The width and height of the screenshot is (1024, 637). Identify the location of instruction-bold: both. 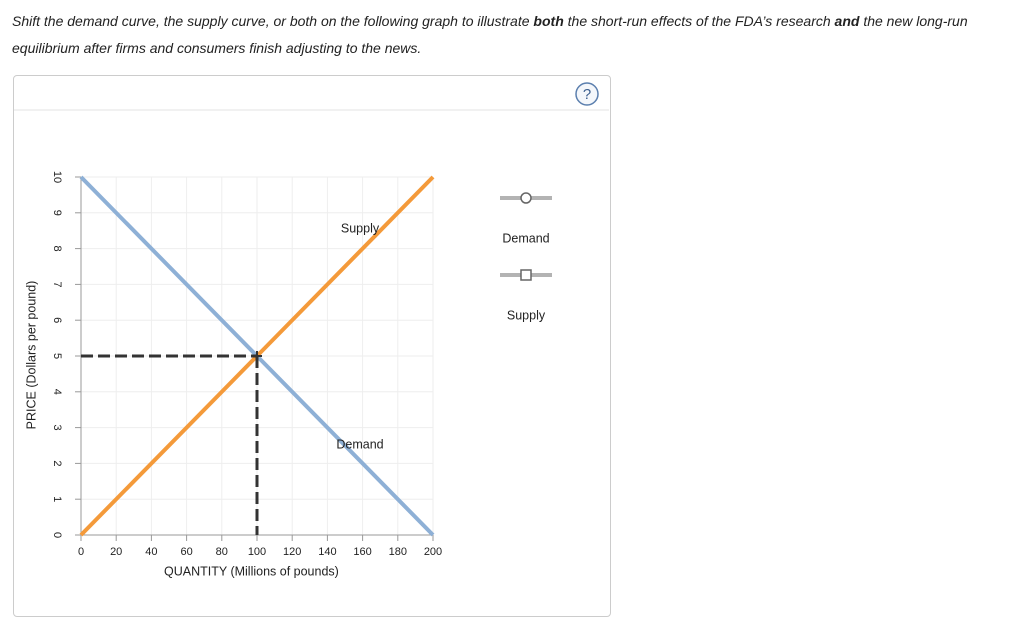
(548, 21).